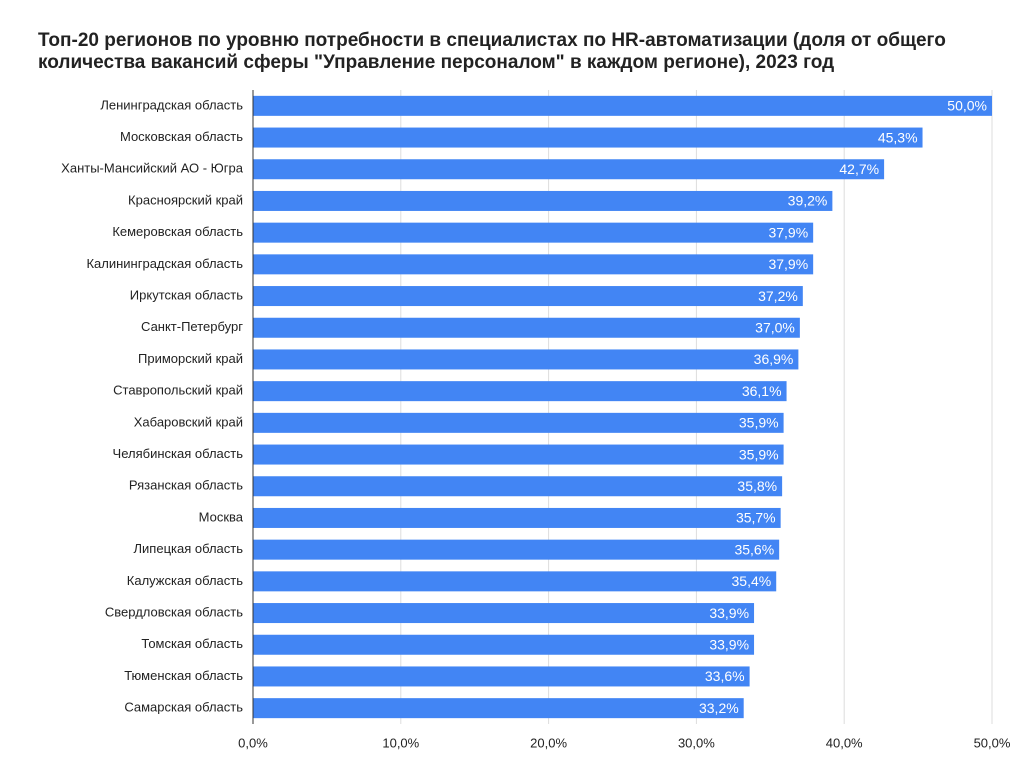 The image size is (1024, 773). What do you see at coordinates (808, 201) in the screenshot?
I see `value-label: 39,2%` at bounding box center [808, 201].